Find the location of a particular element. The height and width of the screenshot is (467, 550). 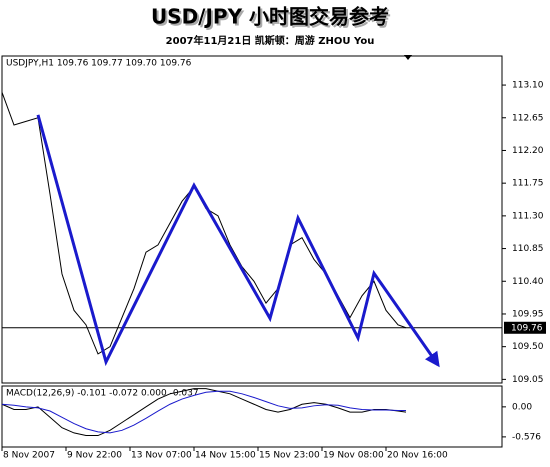

y-tick-label: 109.95 is located at coordinates (528, 314).